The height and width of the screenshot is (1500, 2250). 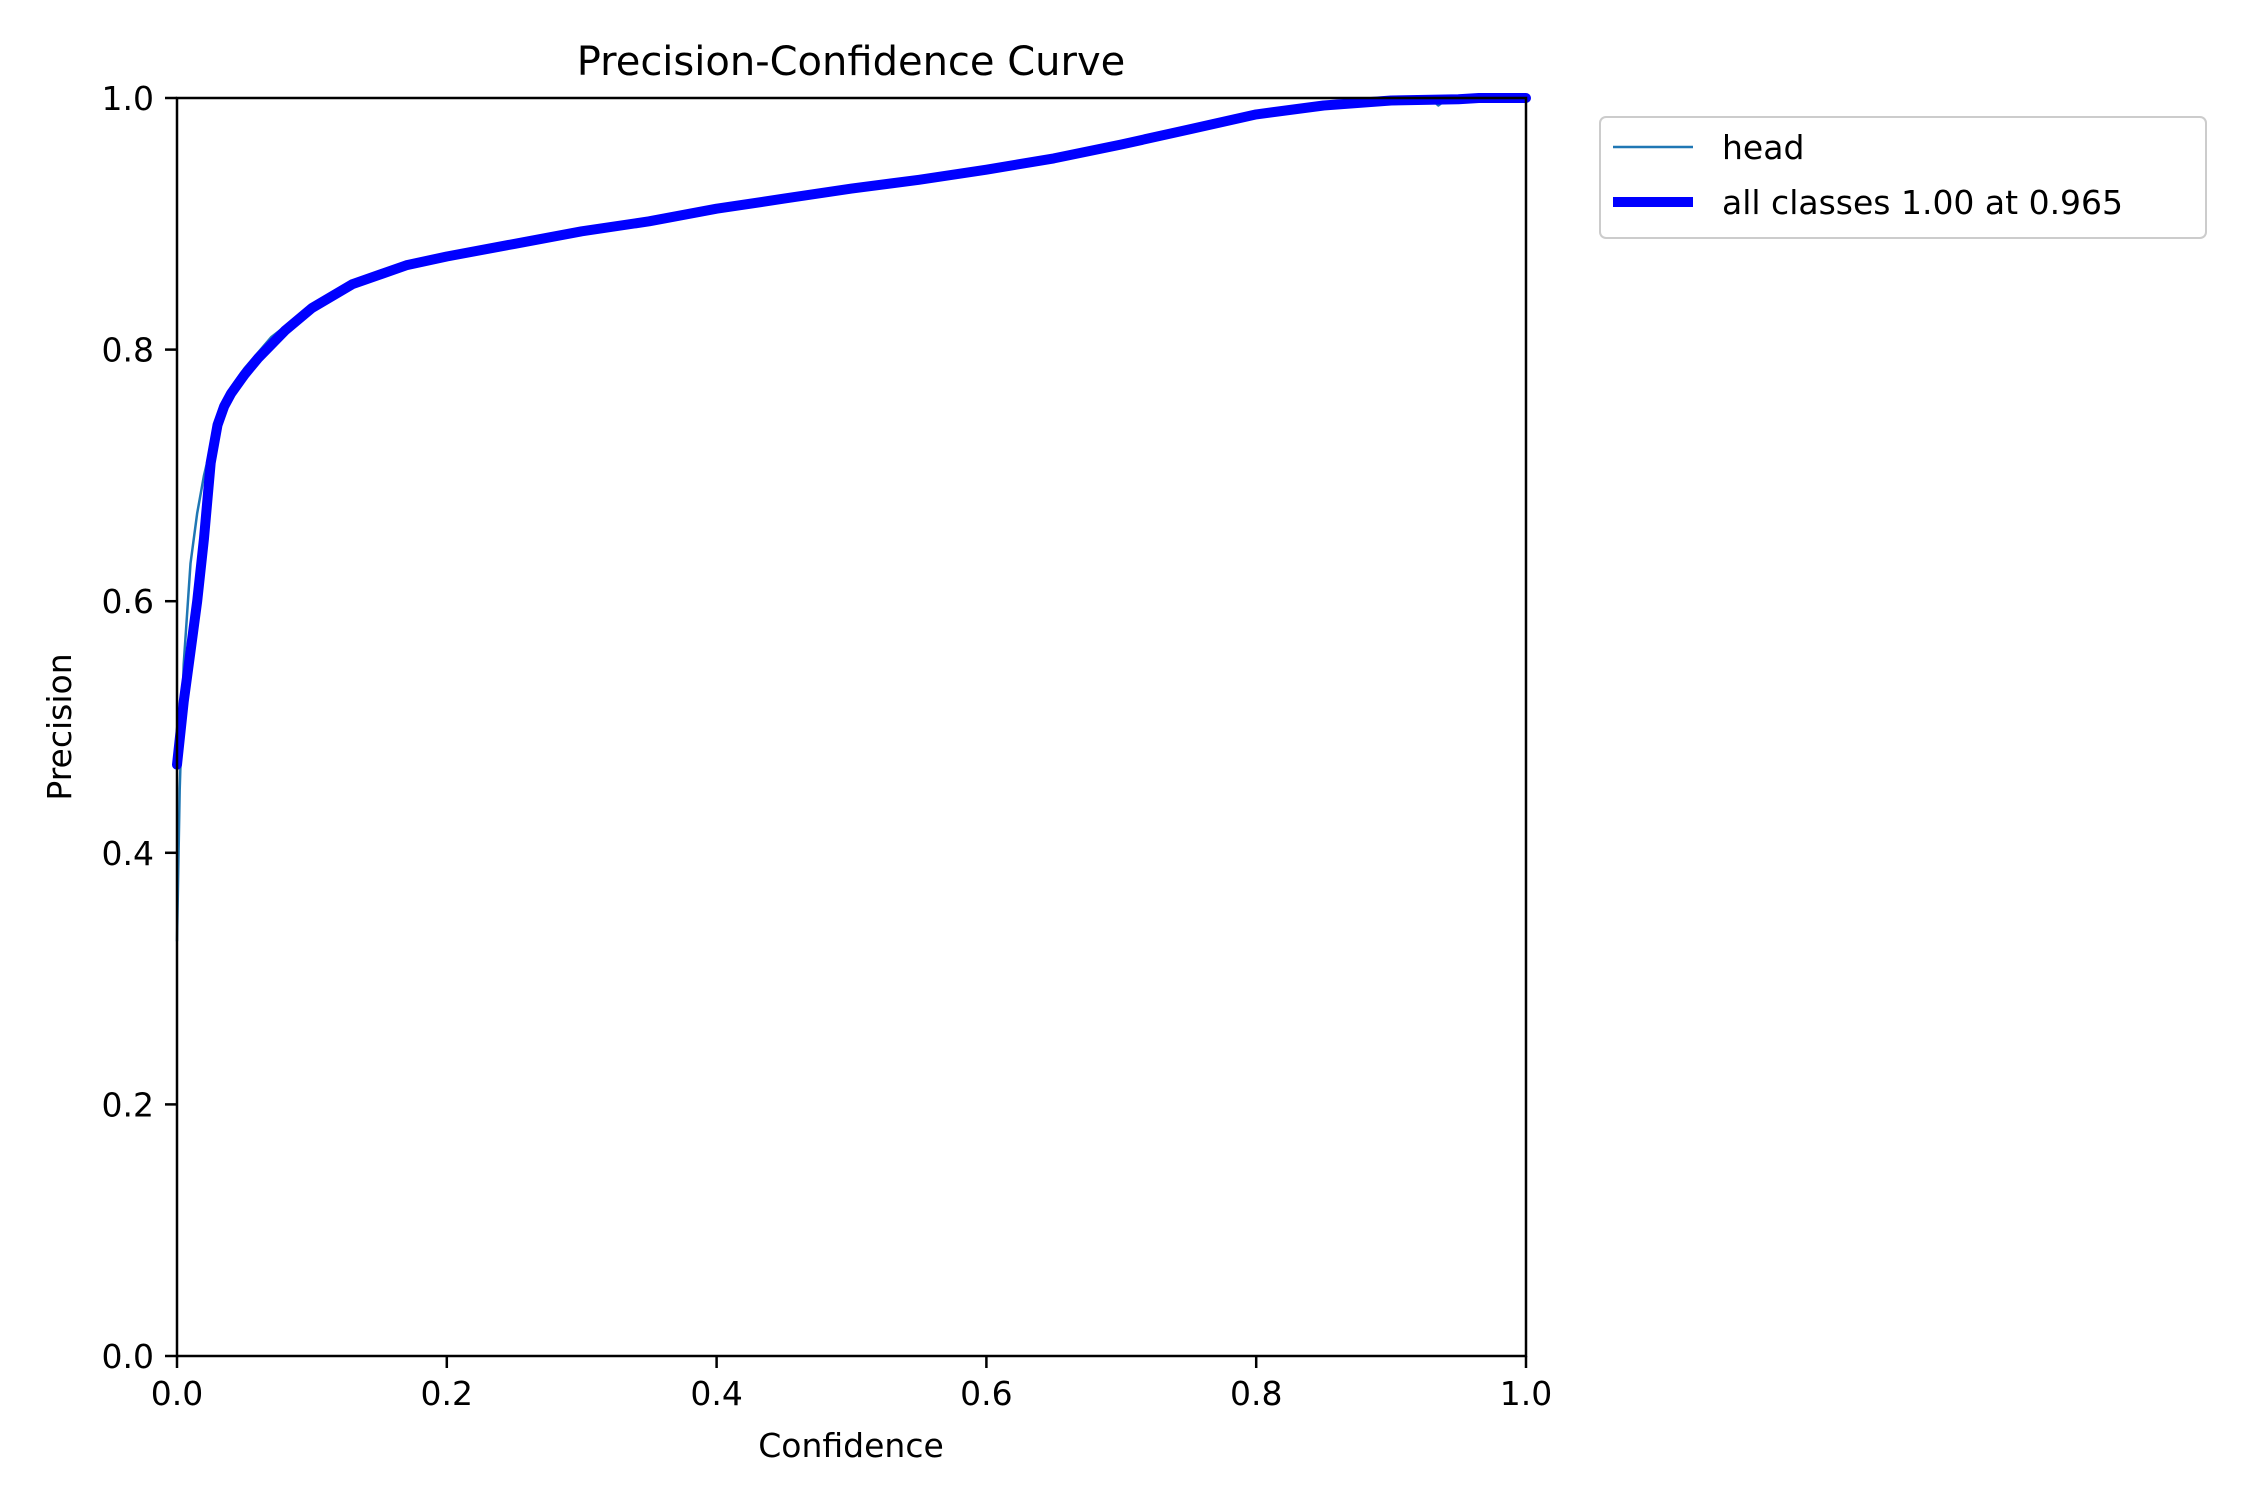 What do you see at coordinates (128, 853) in the screenshot?
I see `y-tick-label: 0.4` at bounding box center [128, 853].